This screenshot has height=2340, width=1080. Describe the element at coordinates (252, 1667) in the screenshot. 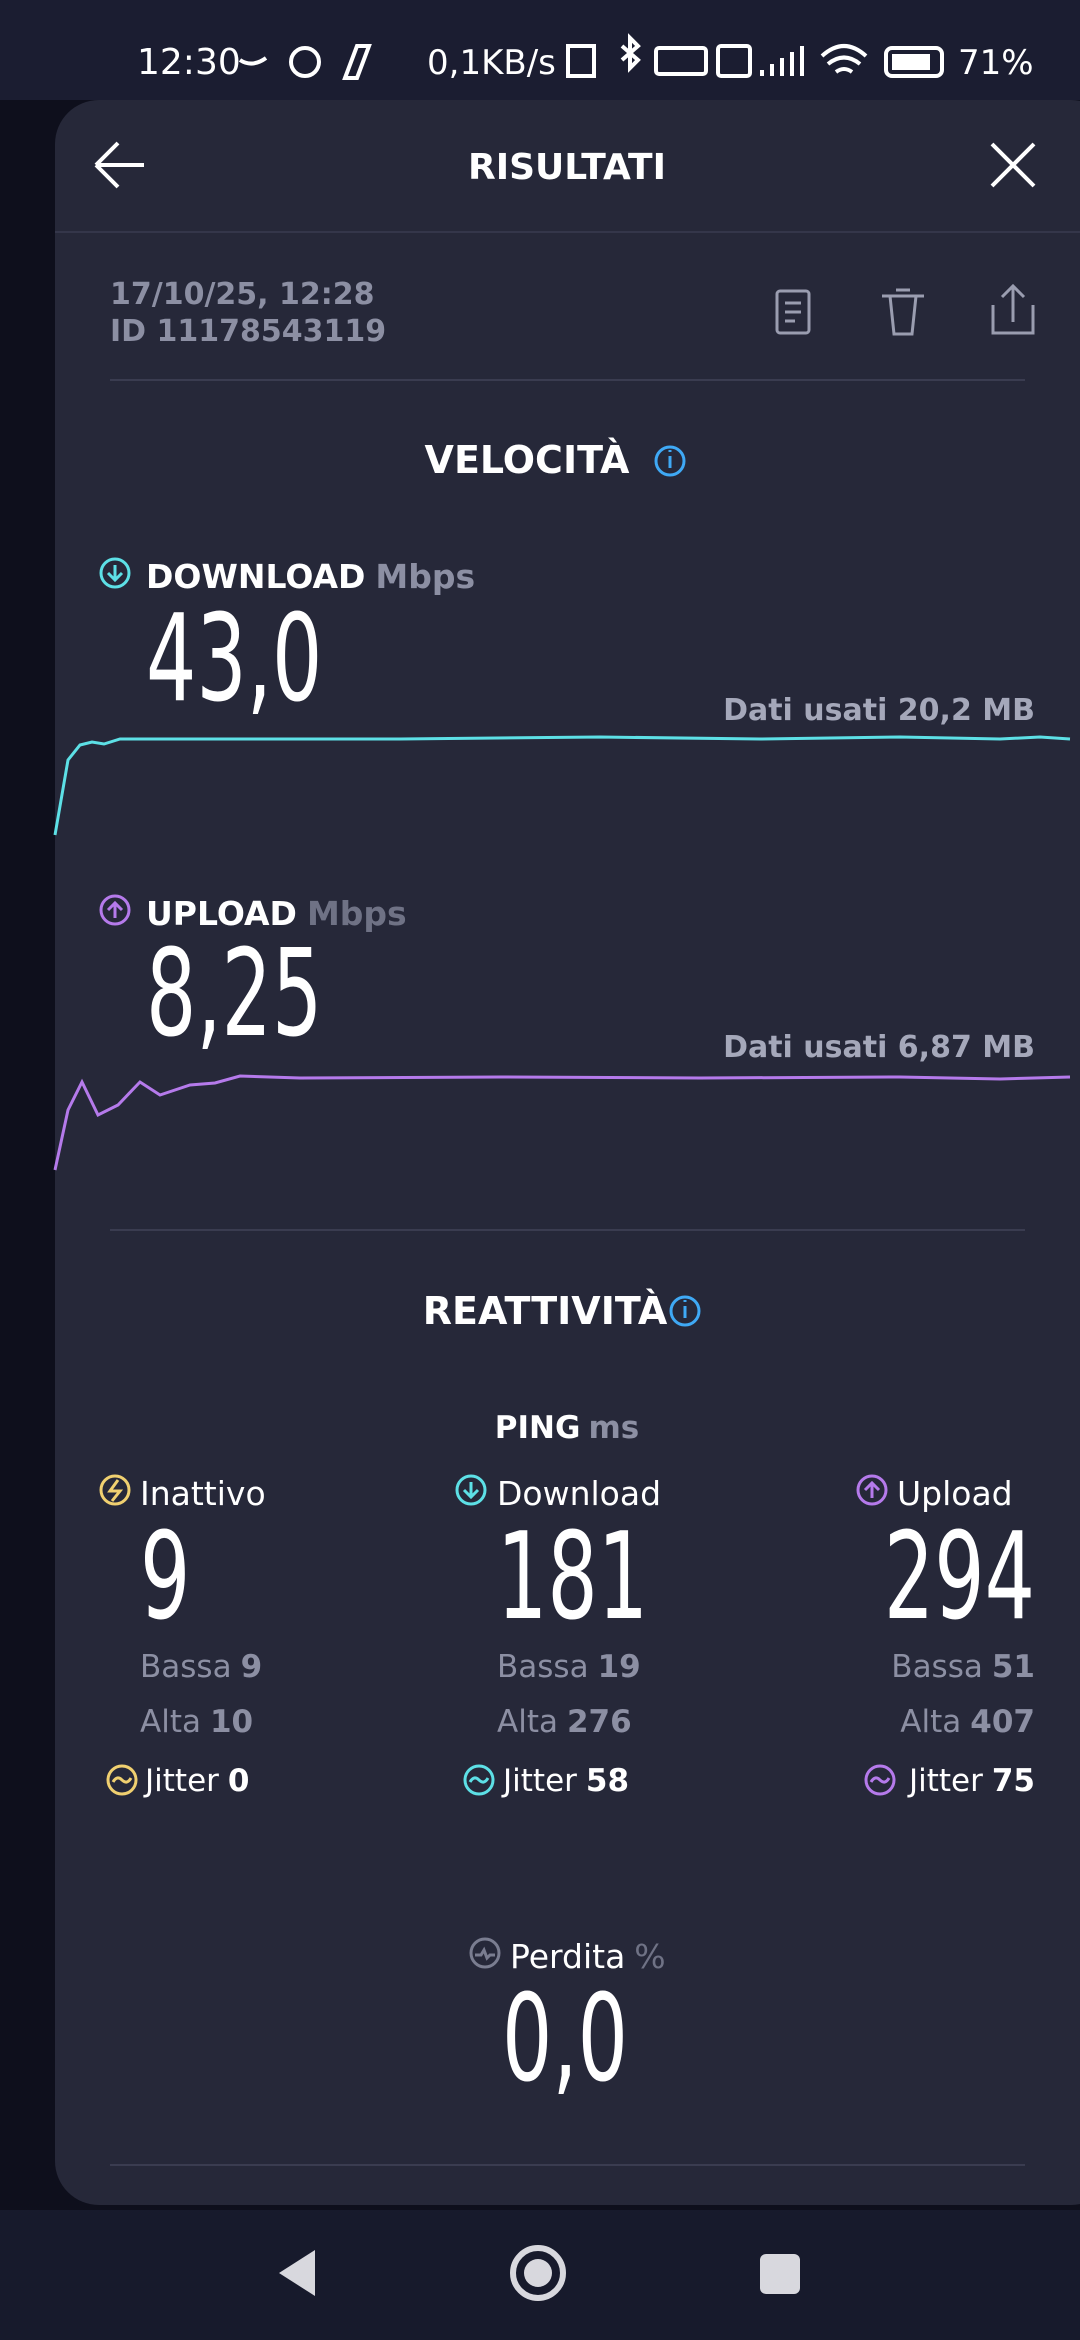

I see `low-value: 9` at that location.